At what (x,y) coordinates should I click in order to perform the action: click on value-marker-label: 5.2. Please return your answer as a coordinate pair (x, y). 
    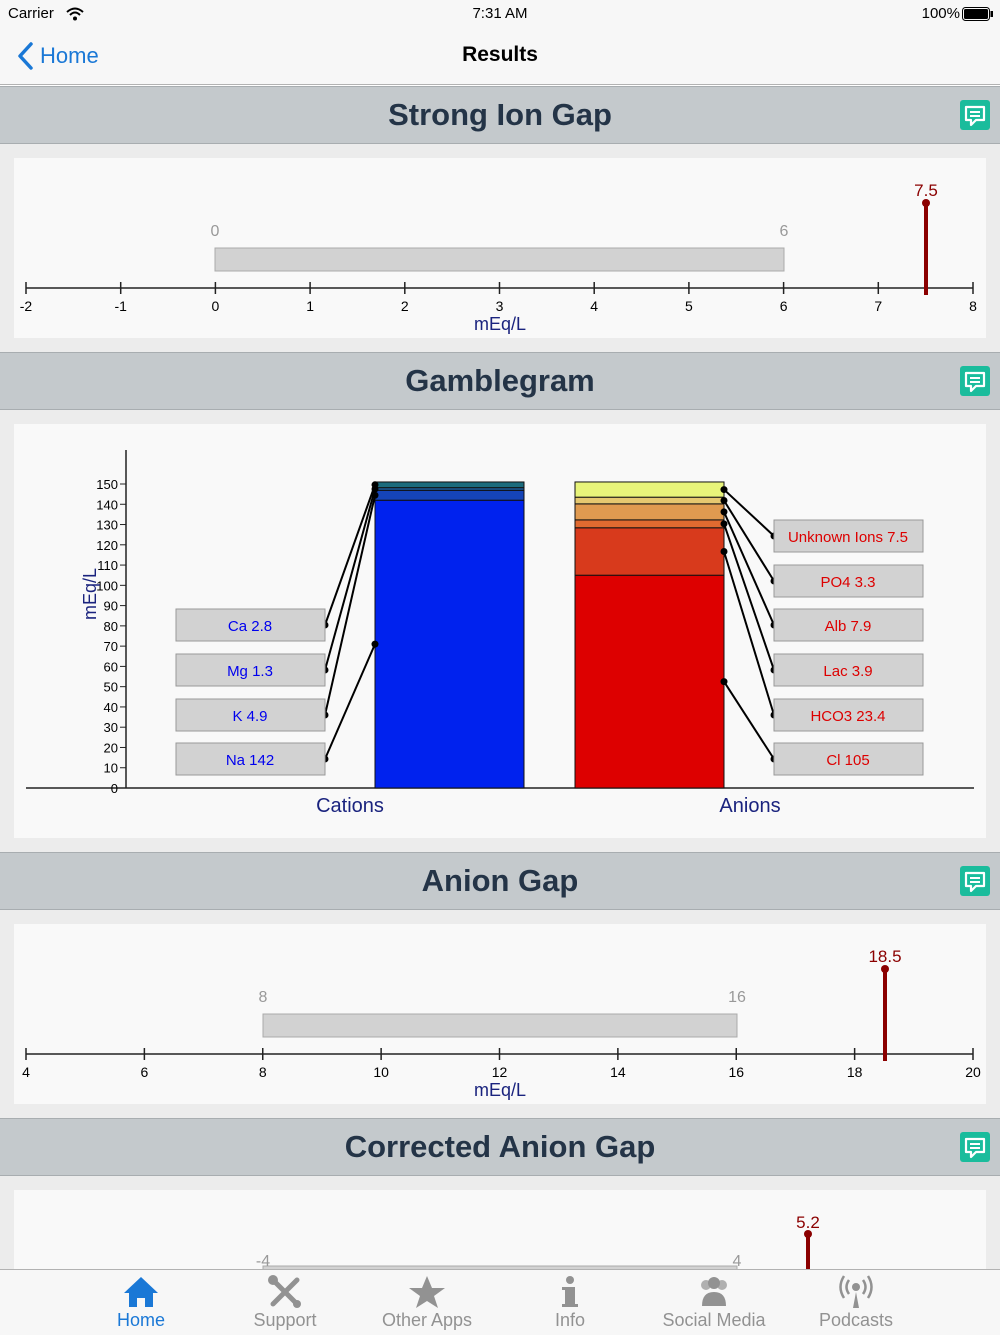
    Looking at the image, I should click on (808, 1222).